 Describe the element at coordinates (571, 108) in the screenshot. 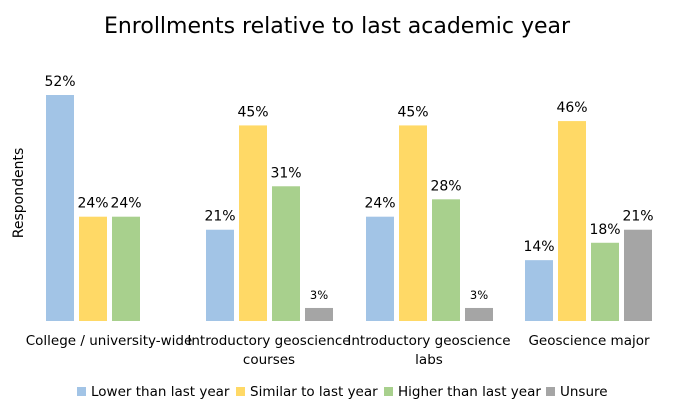

I see `data-label-3-1: 46%` at that location.